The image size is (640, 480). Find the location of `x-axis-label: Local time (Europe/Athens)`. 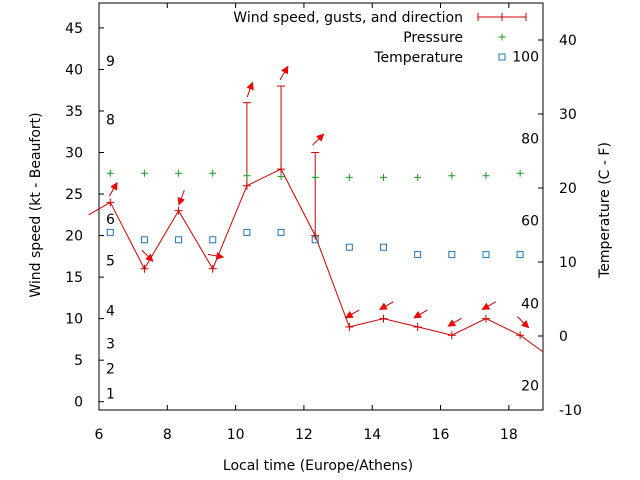

x-axis-label: Local time (Europe/Athens) is located at coordinates (318, 466).